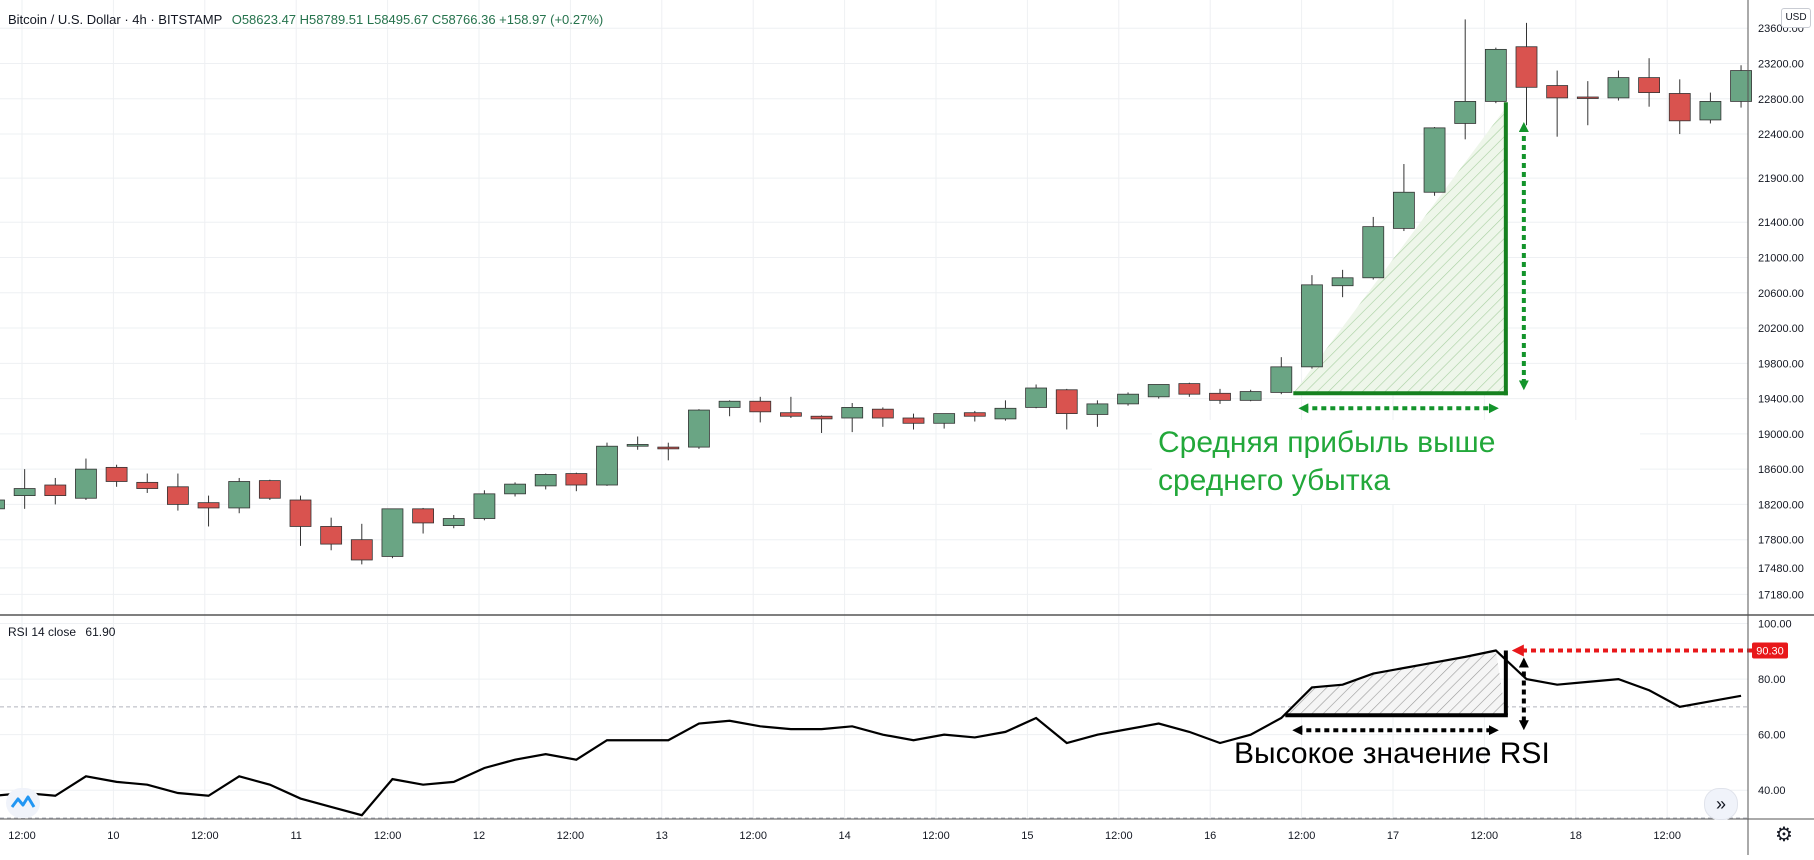  Describe the element at coordinates (1781, 505) in the screenshot. I see `price-tick-label: 18200.00` at that location.